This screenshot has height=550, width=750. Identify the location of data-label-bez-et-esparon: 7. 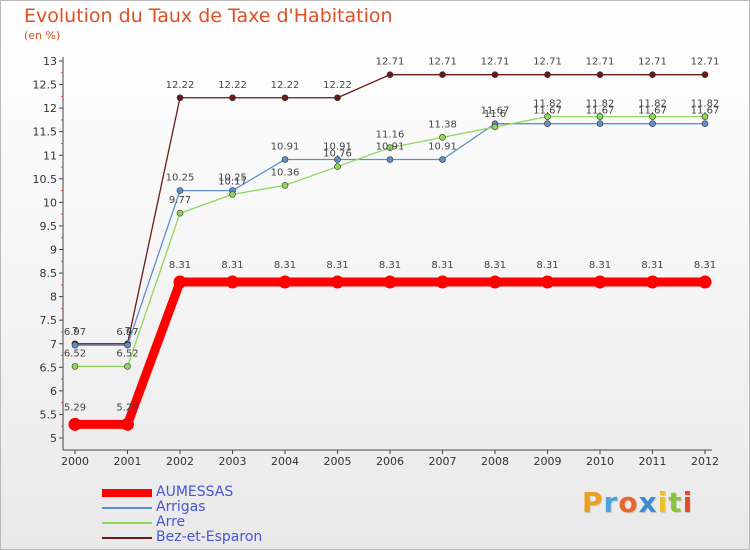
(75, 331).